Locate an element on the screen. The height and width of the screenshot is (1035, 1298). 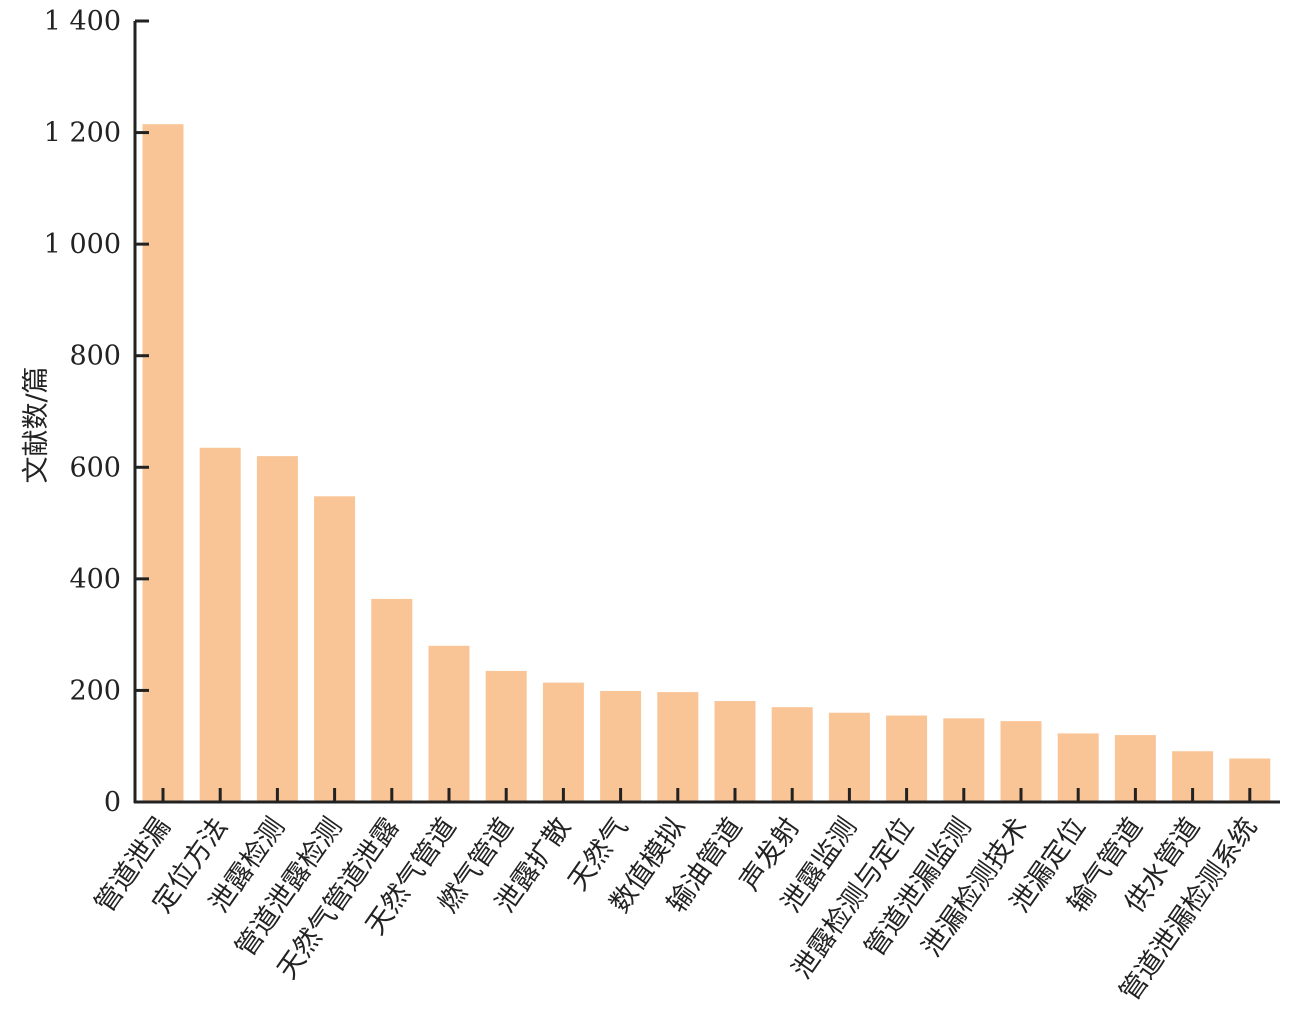
y-tick-label: 1 000 is located at coordinates (82, 244).